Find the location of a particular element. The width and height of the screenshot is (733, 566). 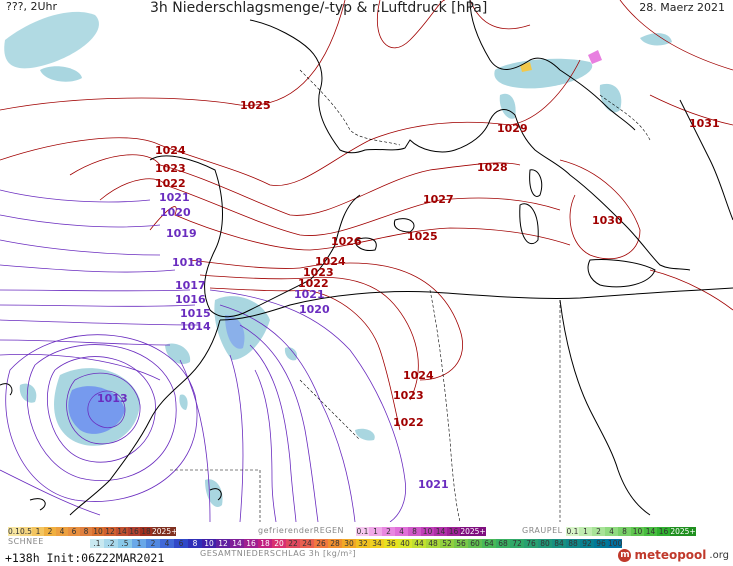

legend-graupel-scale: 0.1 1 2 4 8 10 14 16 2025+ is located at coordinates (631, 531).